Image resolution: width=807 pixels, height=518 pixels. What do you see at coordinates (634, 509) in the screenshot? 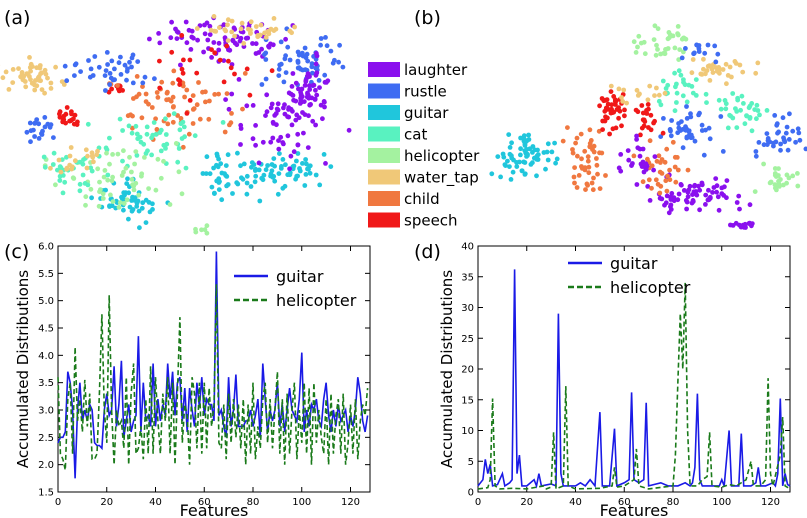
I see `x-axis-label-d: Features` at bounding box center [634, 509].